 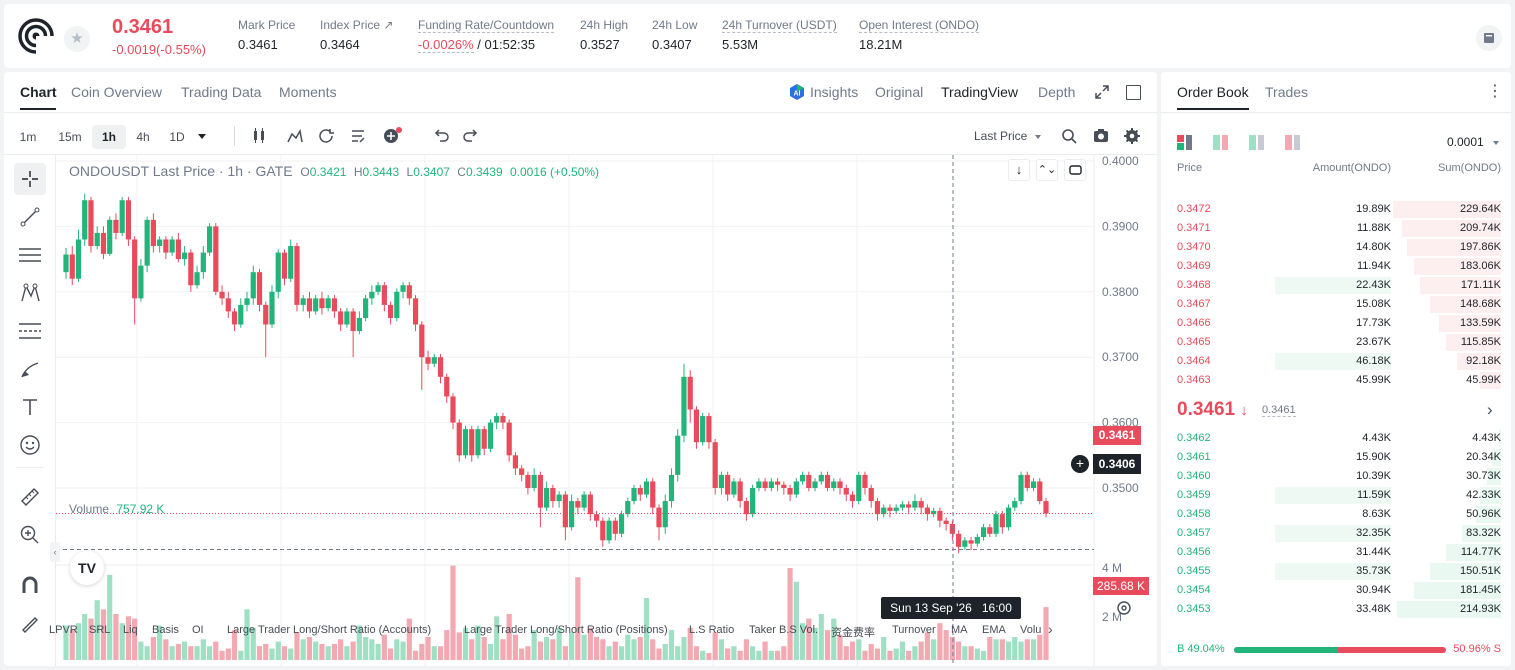 What do you see at coordinates (1336, 552) in the screenshot?
I see `bid-row: 0.3456 31.44K 114.77K` at bounding box center [1336, 552].